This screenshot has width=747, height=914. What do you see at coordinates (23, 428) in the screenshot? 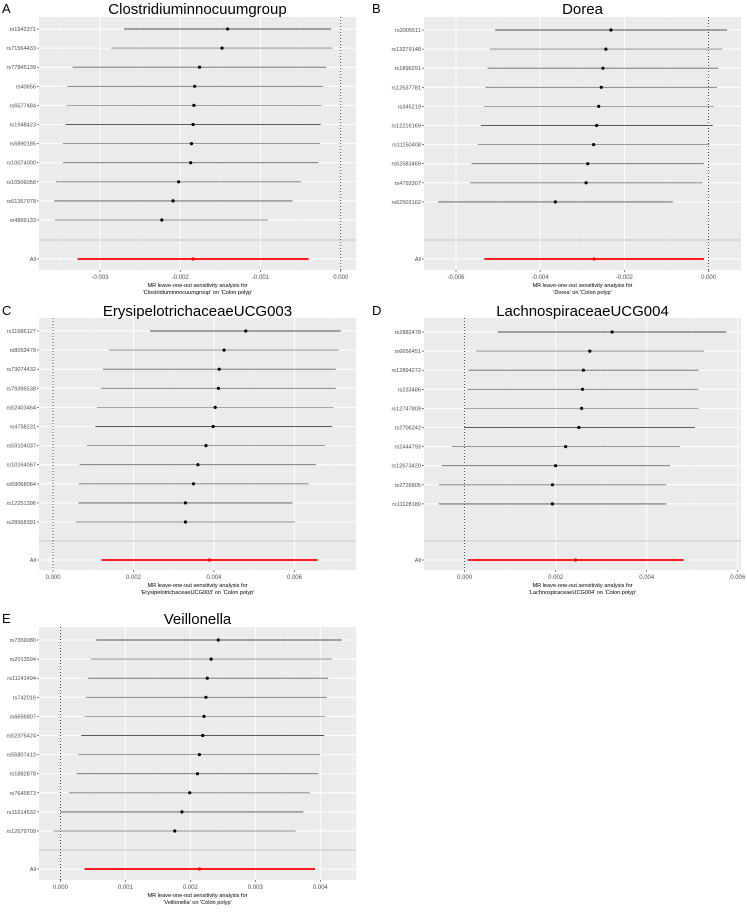
I see `snp-label: rs4758231` at bounding box center [23, 428].